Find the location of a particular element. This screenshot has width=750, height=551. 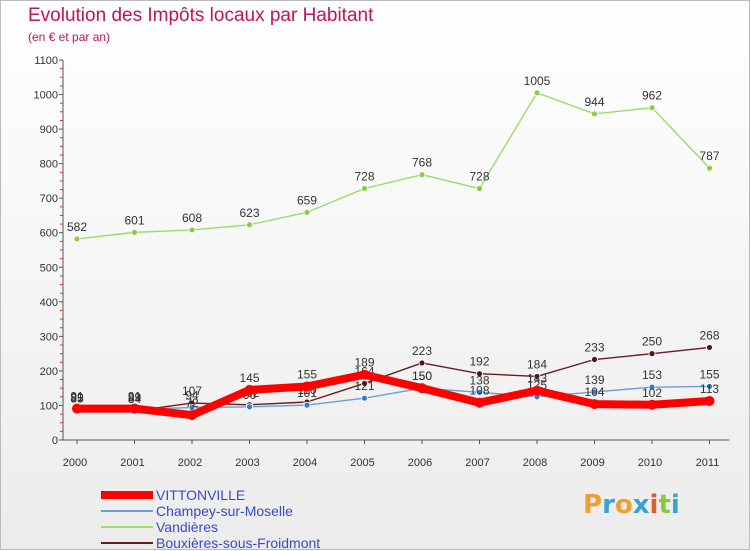

x-tick-label: 2000 is located at coordinates (75, 463).